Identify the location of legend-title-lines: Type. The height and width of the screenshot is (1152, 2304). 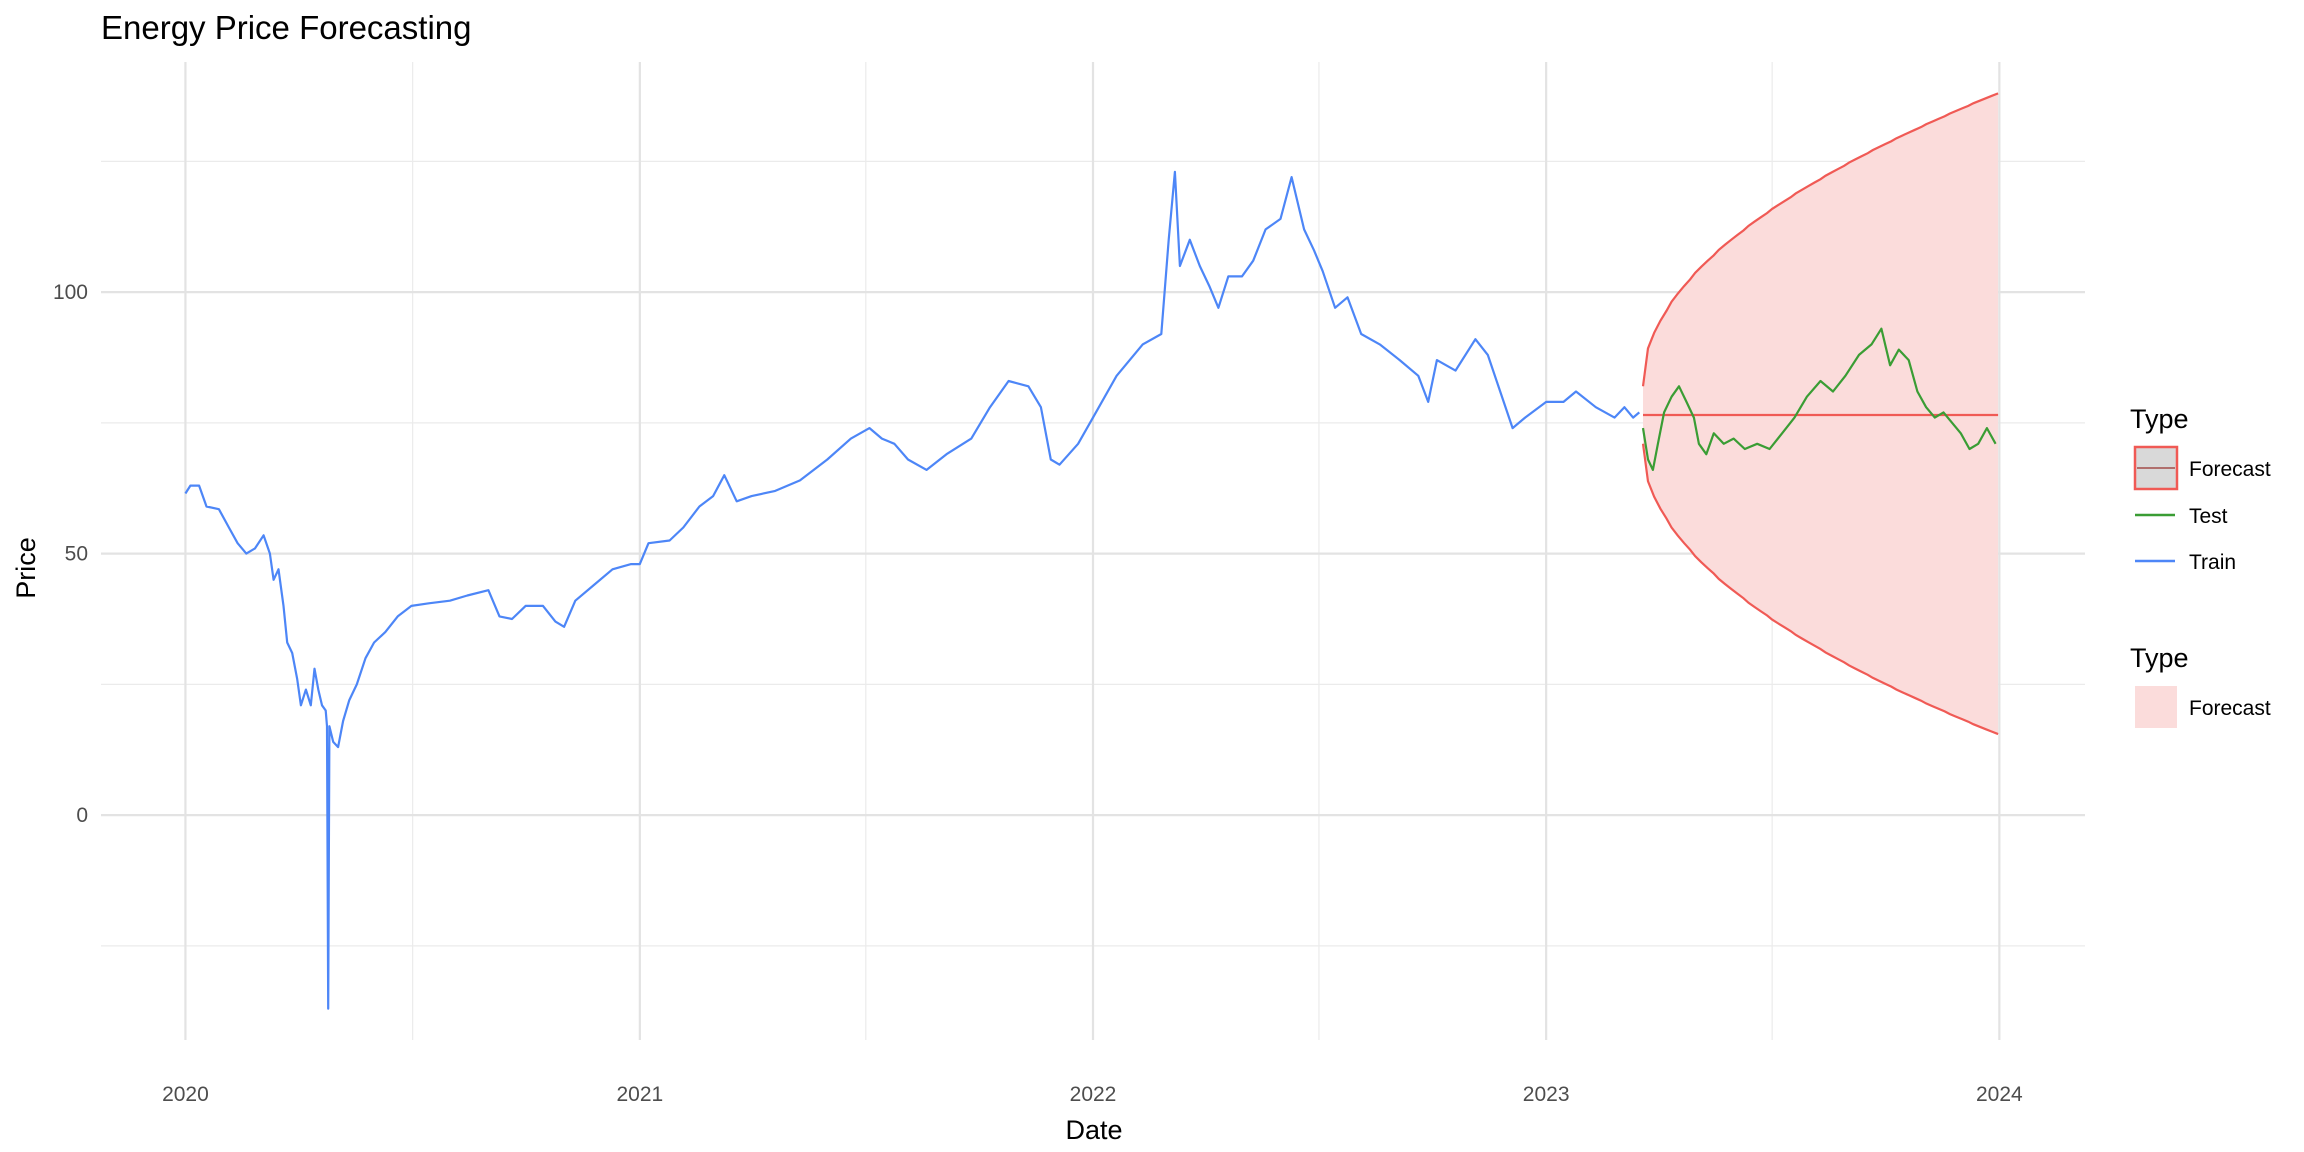
(2159, 419).